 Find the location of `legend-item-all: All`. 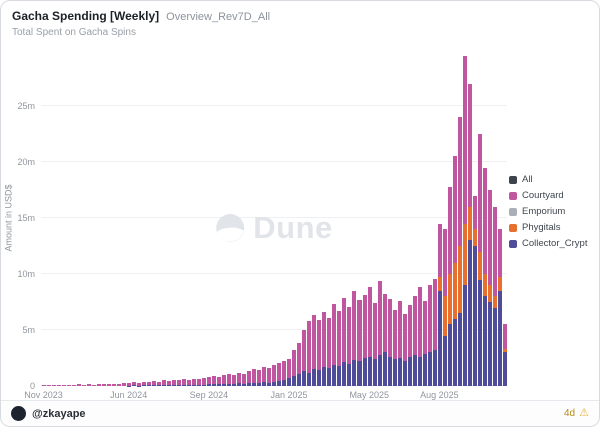

legend-item-all: All is located at coordinates (550, 179).